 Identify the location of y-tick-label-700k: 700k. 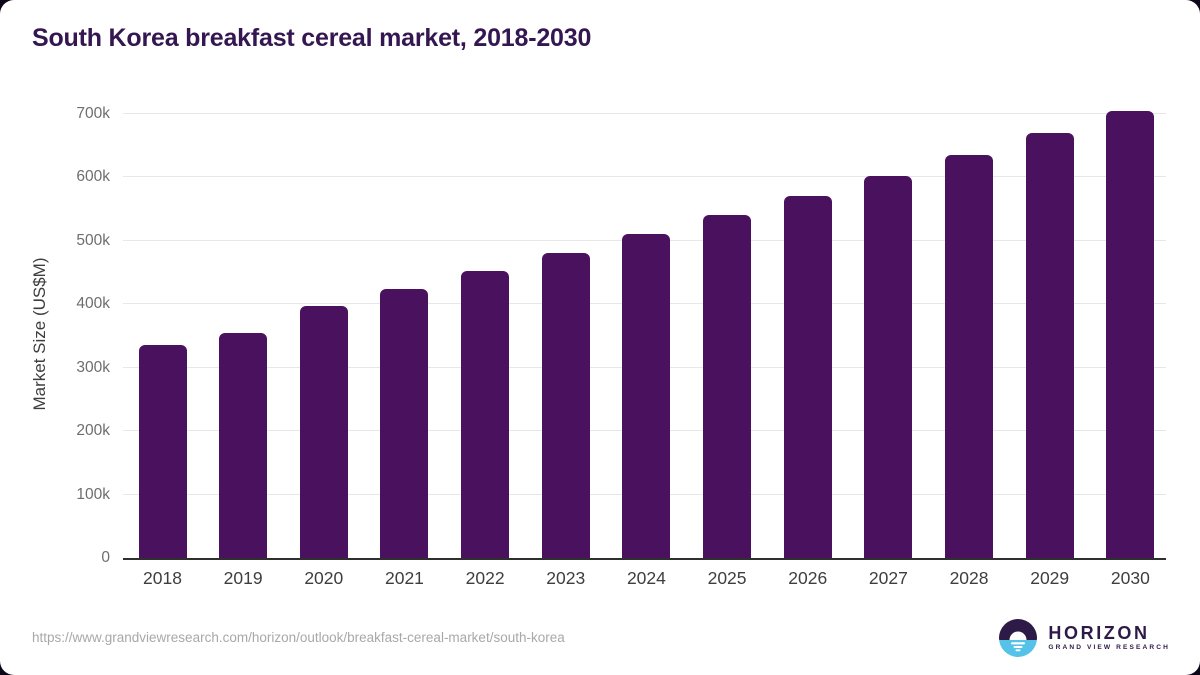
(93, 113).